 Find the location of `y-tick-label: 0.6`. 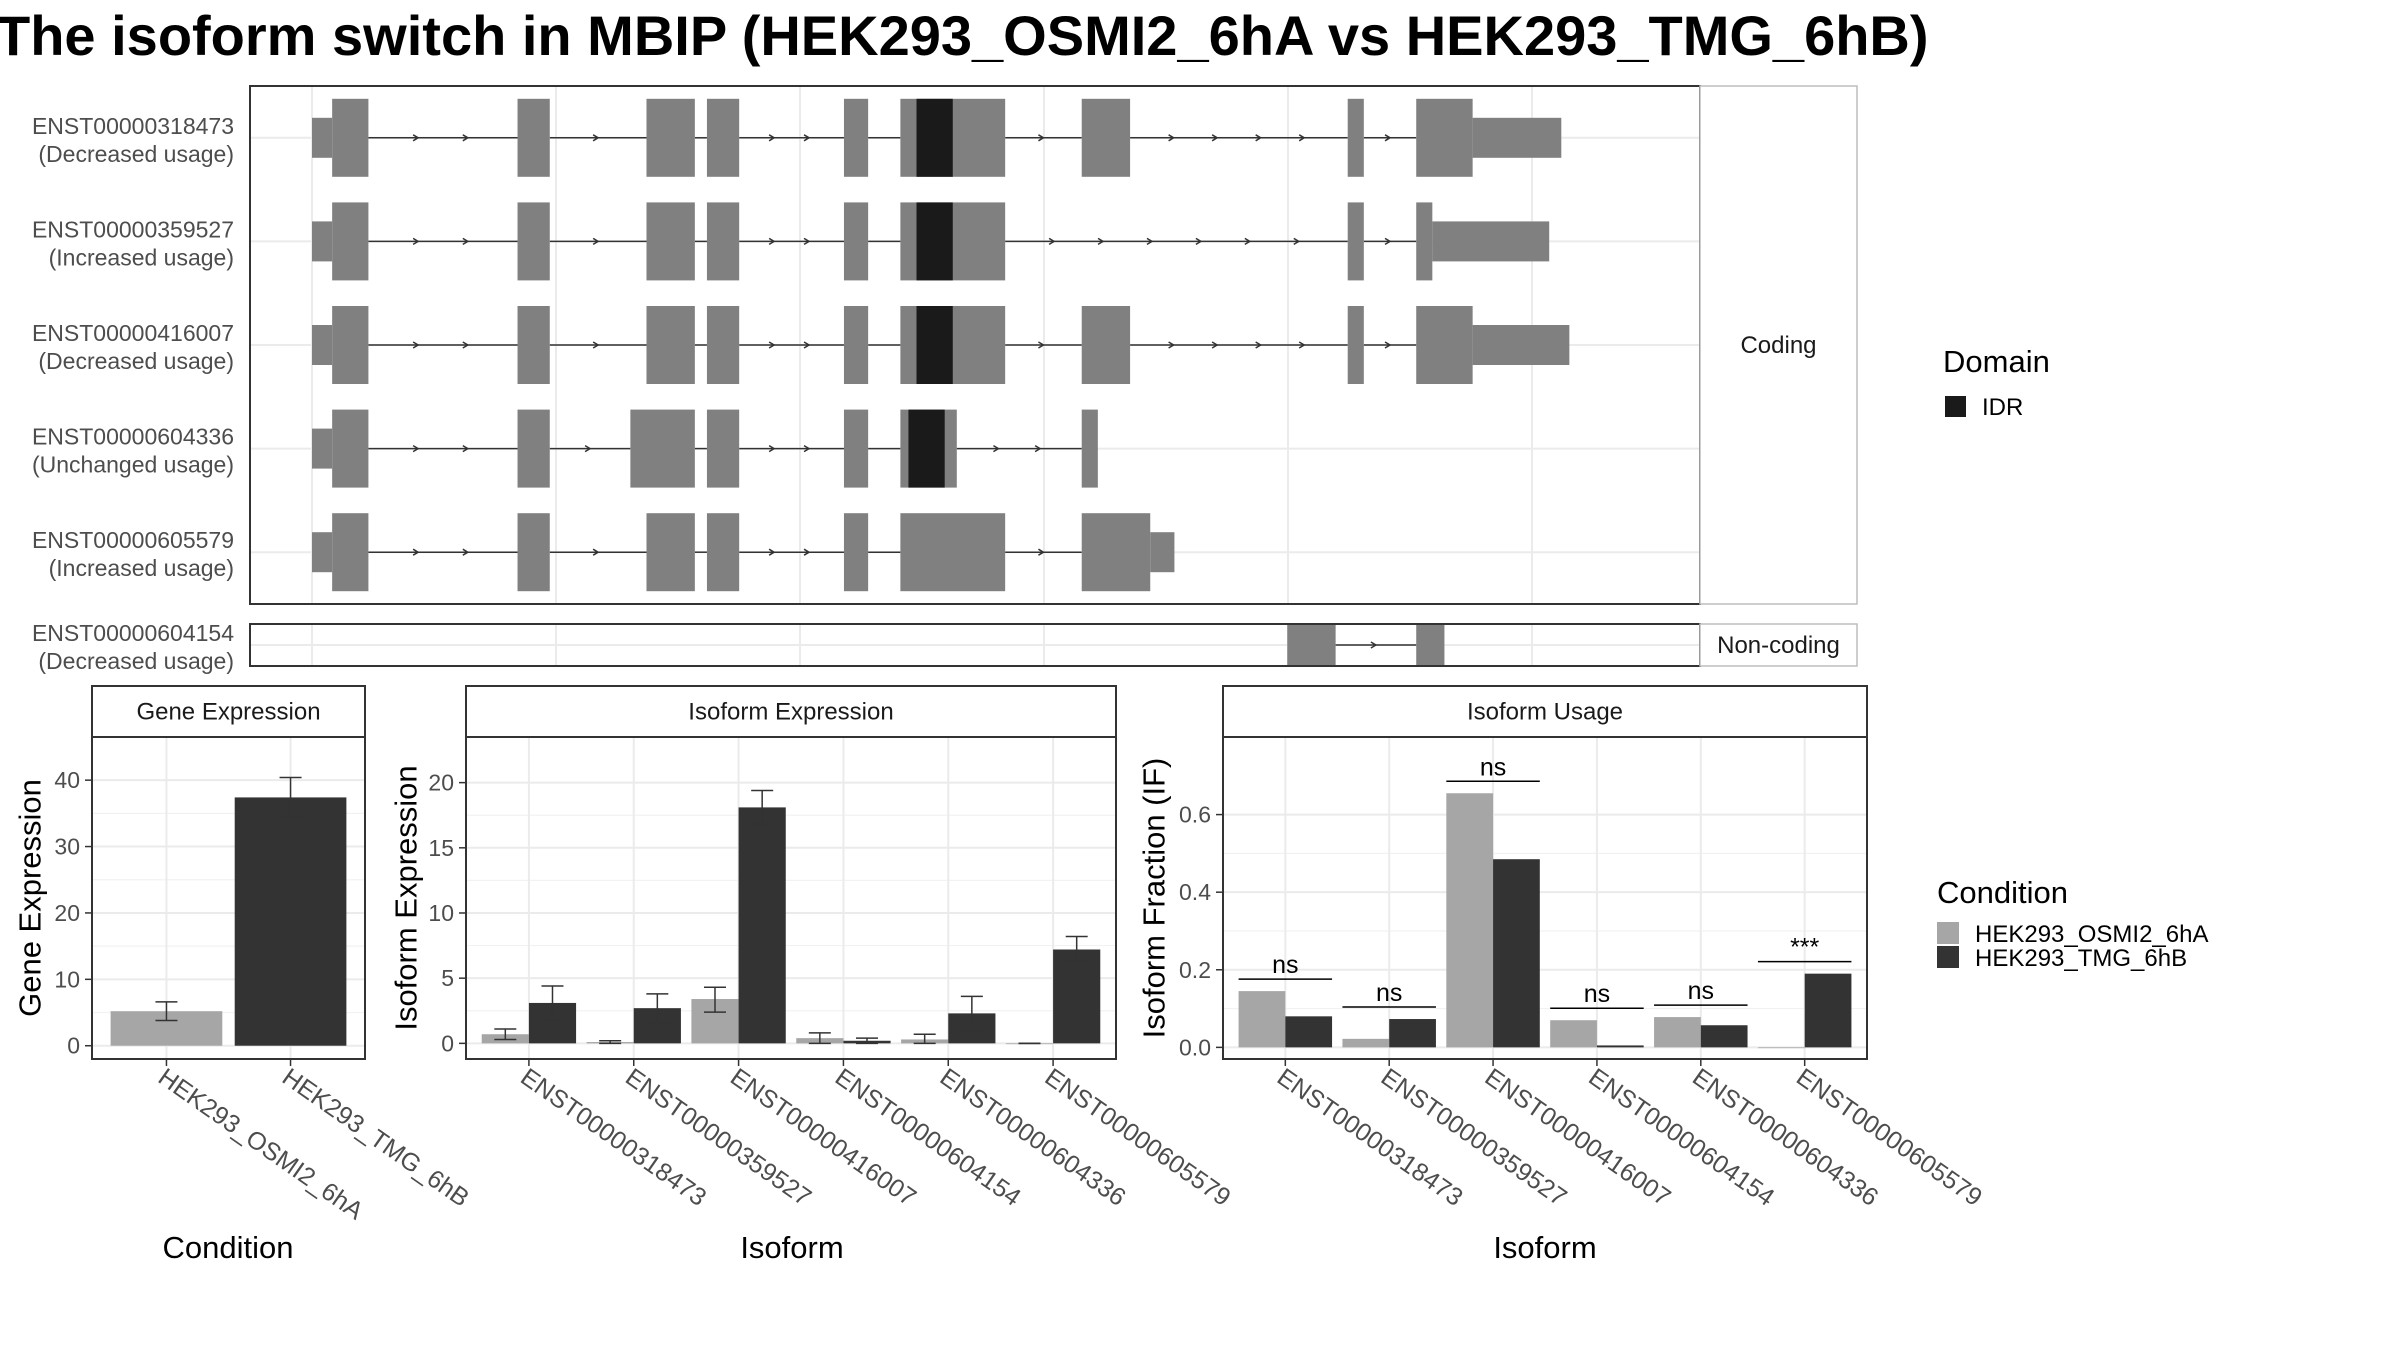

y-tick-label: 0.6 is located at coordinates (1195, 815).